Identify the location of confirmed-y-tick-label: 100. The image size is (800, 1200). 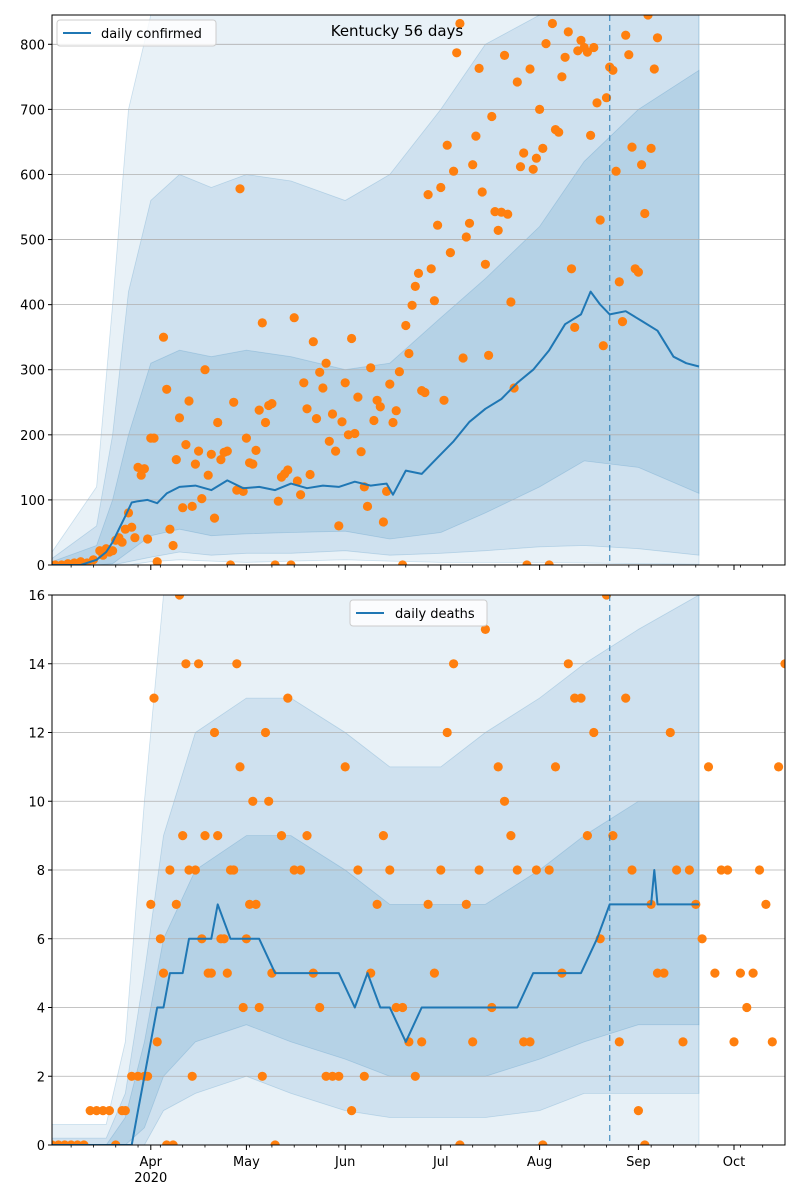
(32, 501).